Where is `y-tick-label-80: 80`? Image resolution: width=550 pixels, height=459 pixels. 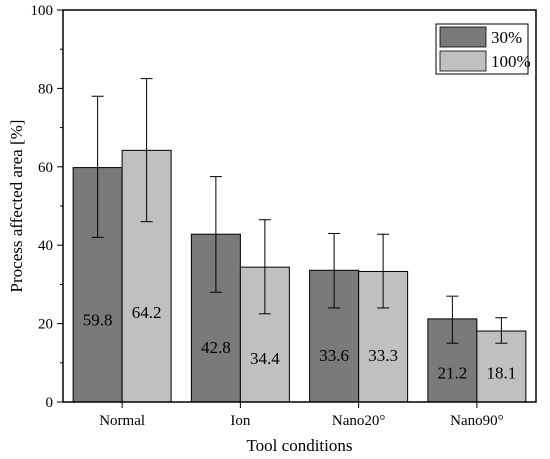 y-tick-label-80: 80 is located at coordinates (45, 89).